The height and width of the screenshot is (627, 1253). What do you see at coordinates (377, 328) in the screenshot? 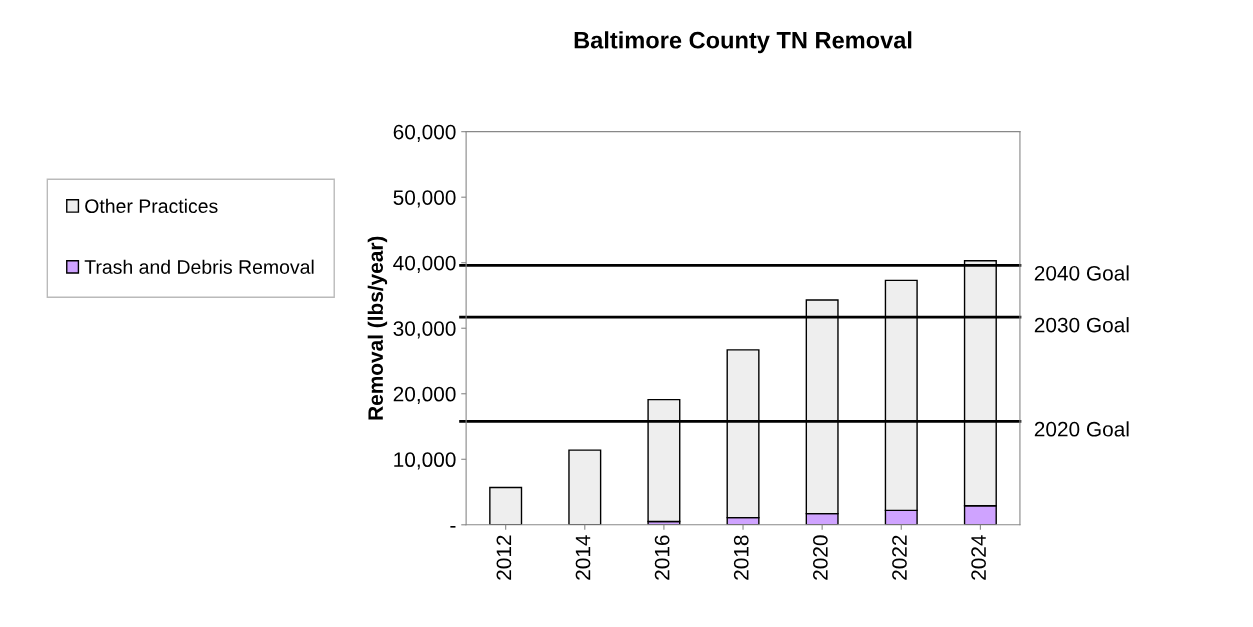
I see `y-axis-title: Removal (lbs/year)` at bounding box center [377, 328].